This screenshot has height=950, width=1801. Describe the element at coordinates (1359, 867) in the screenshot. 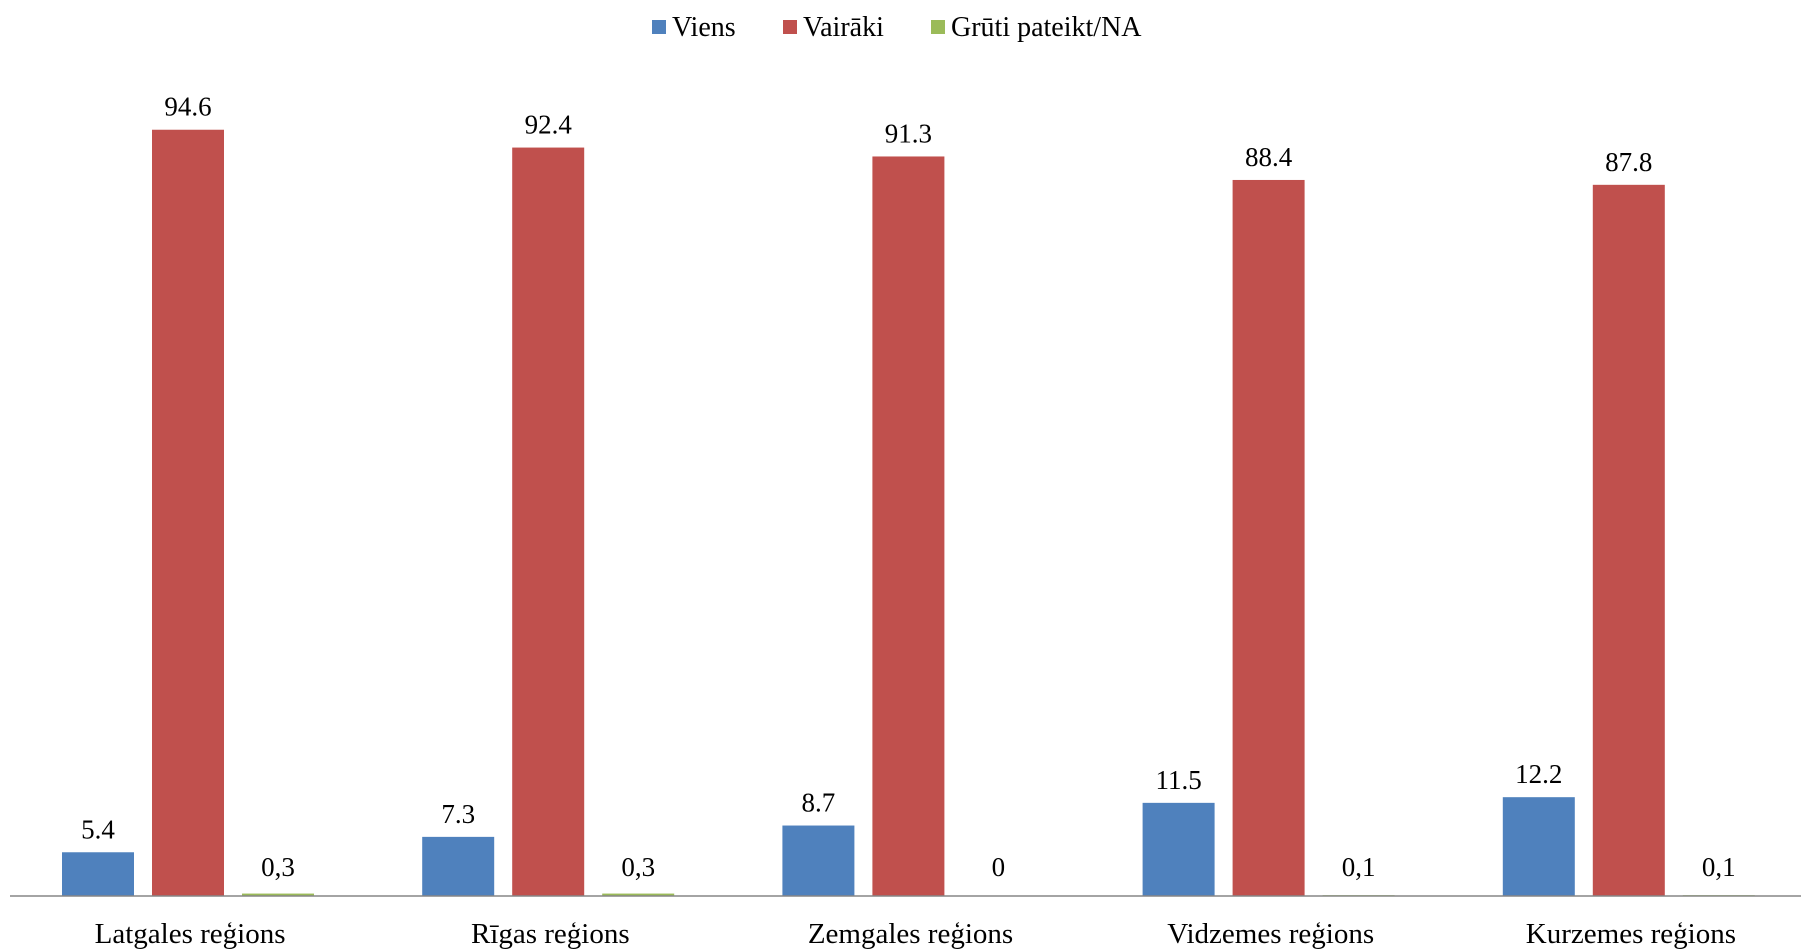

I see `data-label-2-3: 0,1` at that location.